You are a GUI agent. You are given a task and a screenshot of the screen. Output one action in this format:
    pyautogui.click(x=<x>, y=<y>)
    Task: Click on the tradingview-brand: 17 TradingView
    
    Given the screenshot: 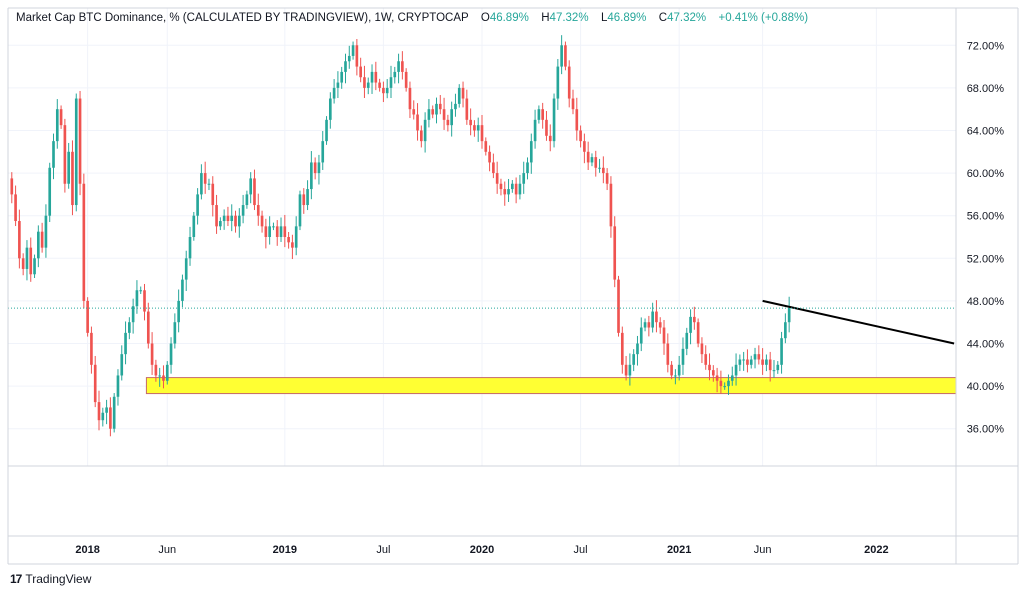 What is the action you would take?
    pyautogui.click(x=50, y=579)
    